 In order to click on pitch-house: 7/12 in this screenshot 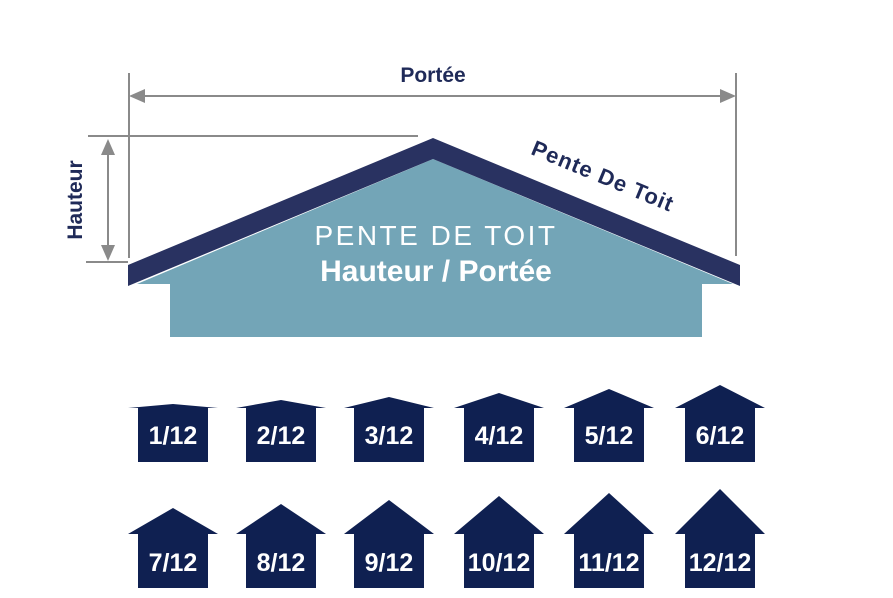, I will do `click(173, 548)`.